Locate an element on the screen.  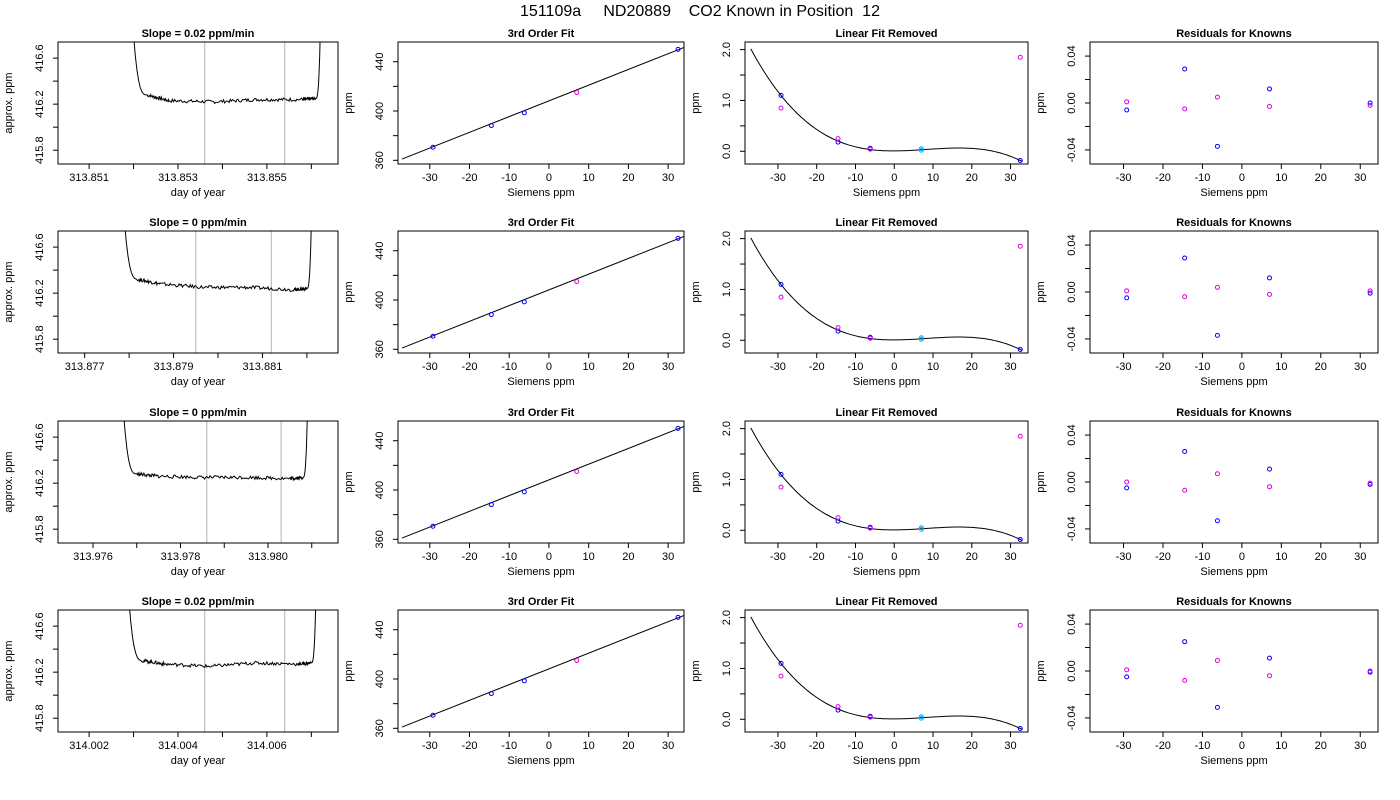
x-tick-label: 313.976 is located at coordinates (93, 557).